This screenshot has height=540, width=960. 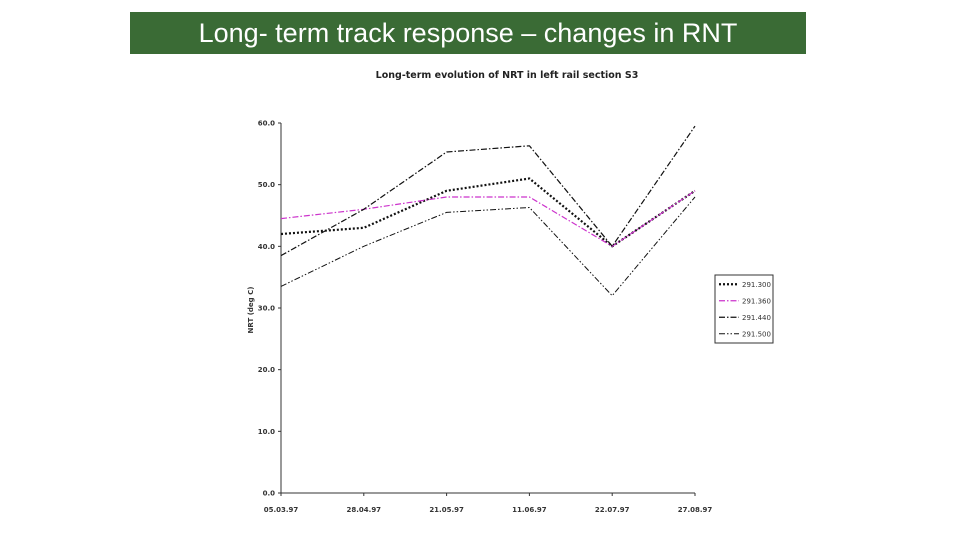 I want to click on y-tick-label: 10.0, so click(x=266, y=432).